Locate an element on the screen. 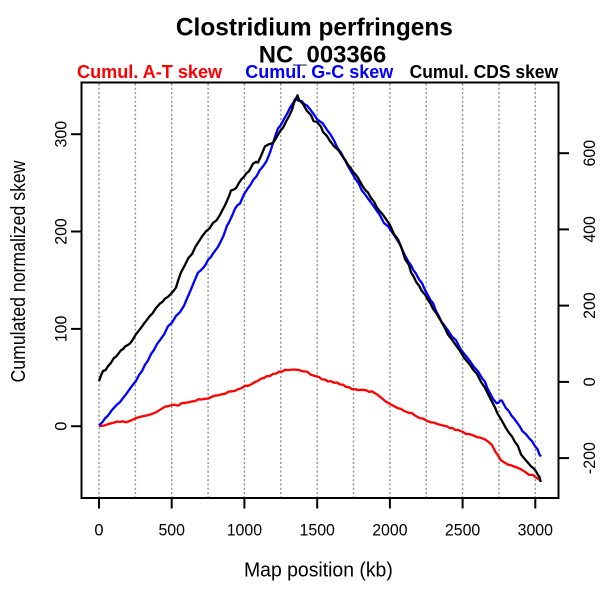 The height and width of the screenshot is (600, 600). svg-text: Cumul. G-C skew is located at coordinates (319, 72).